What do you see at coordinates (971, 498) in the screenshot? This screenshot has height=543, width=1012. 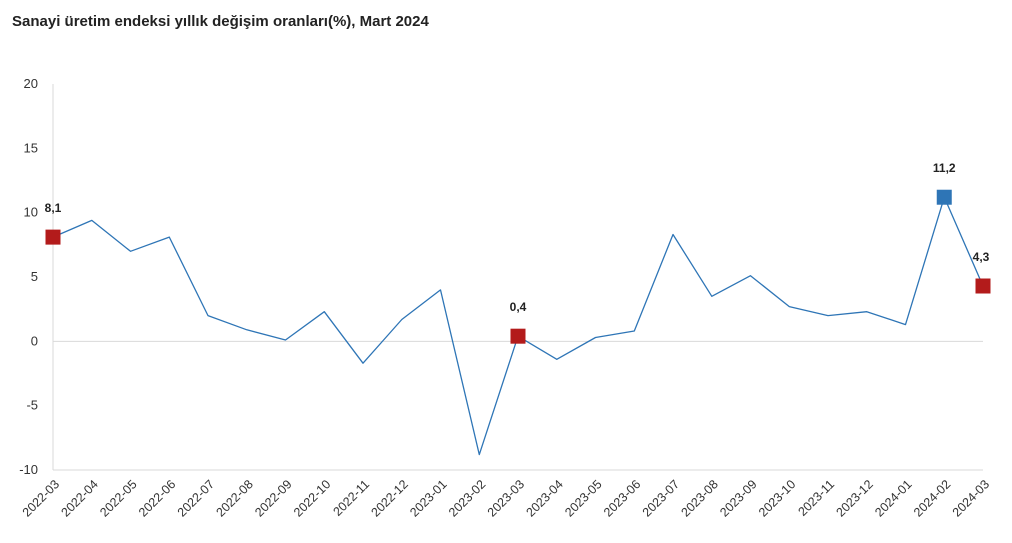 I see `x-tick-label: 2024-03` at bounding box center [971, 498].